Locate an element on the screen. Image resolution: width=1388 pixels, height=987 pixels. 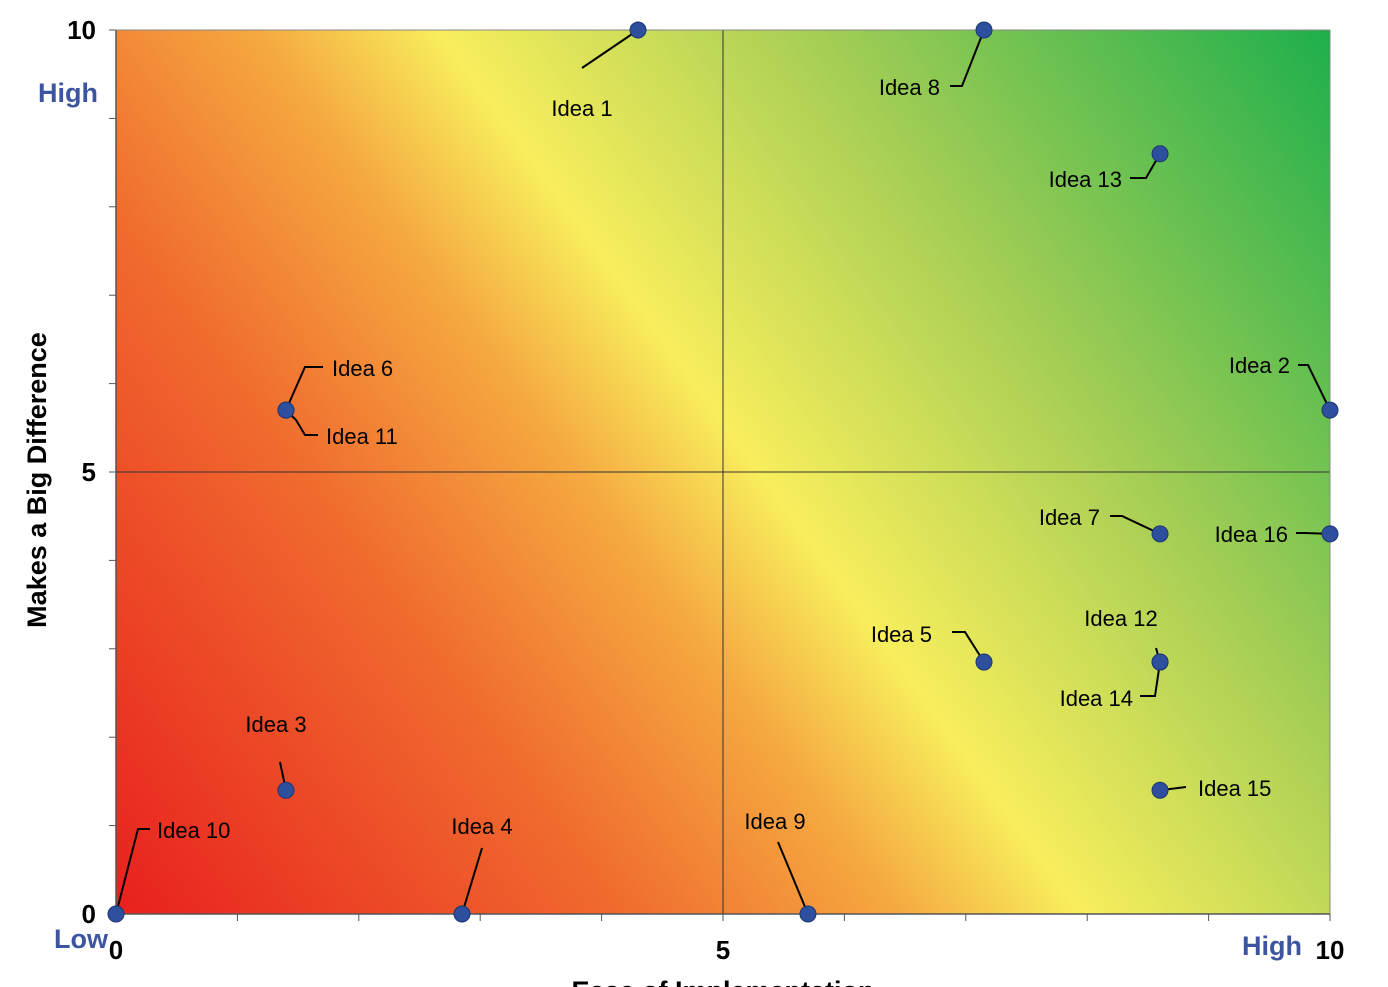
idea-2-leader is located at coordinates (1314, 387).